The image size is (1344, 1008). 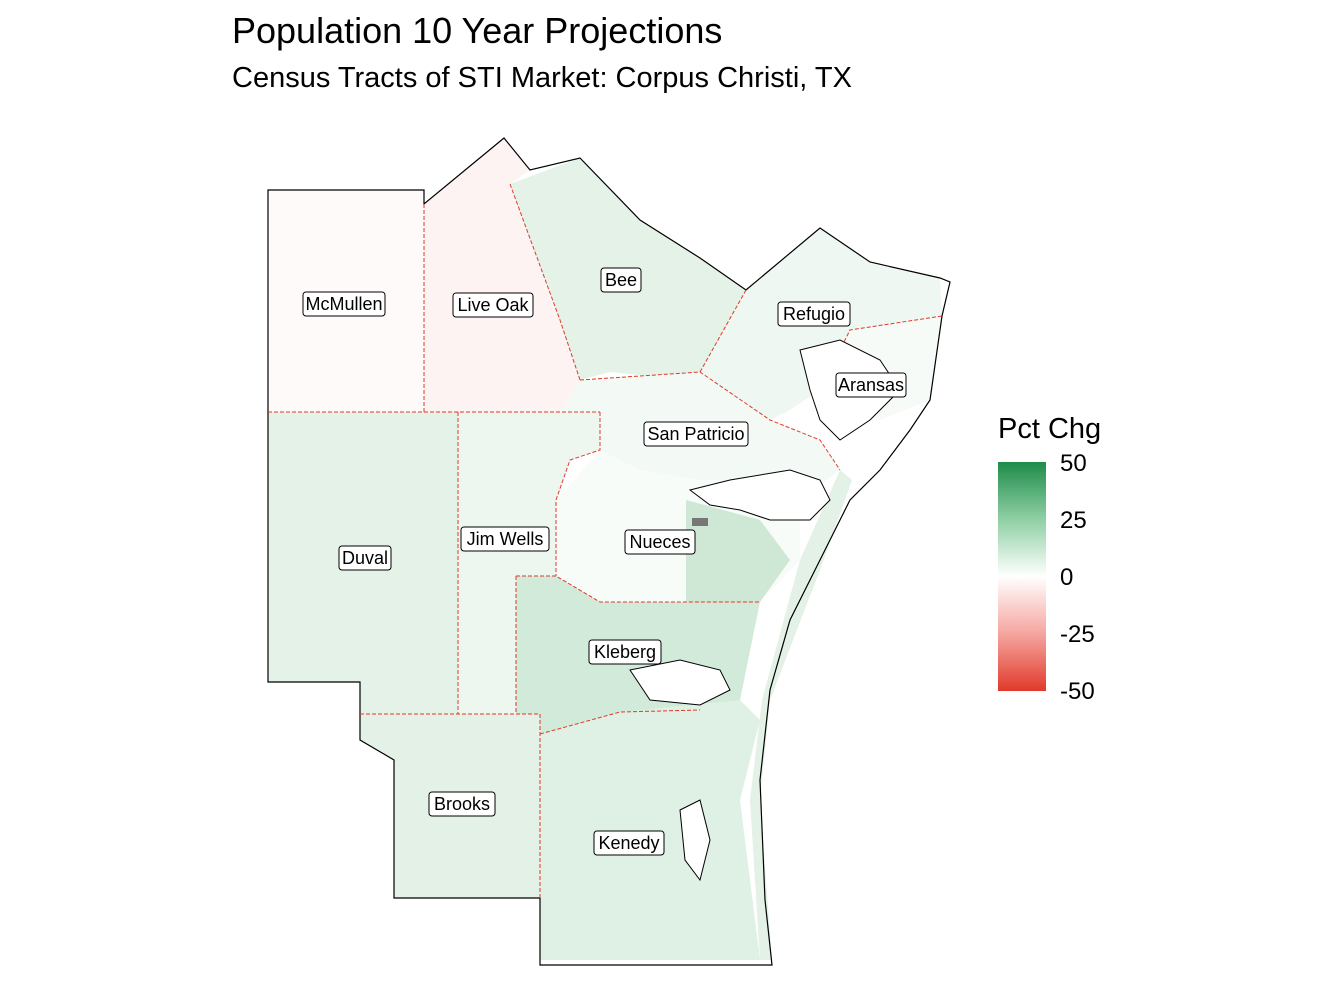 What do you see at coordinates (1073, 463) in the screenshot?
I see `legend-tick-50: 50` at bounding box center [1073, 463].